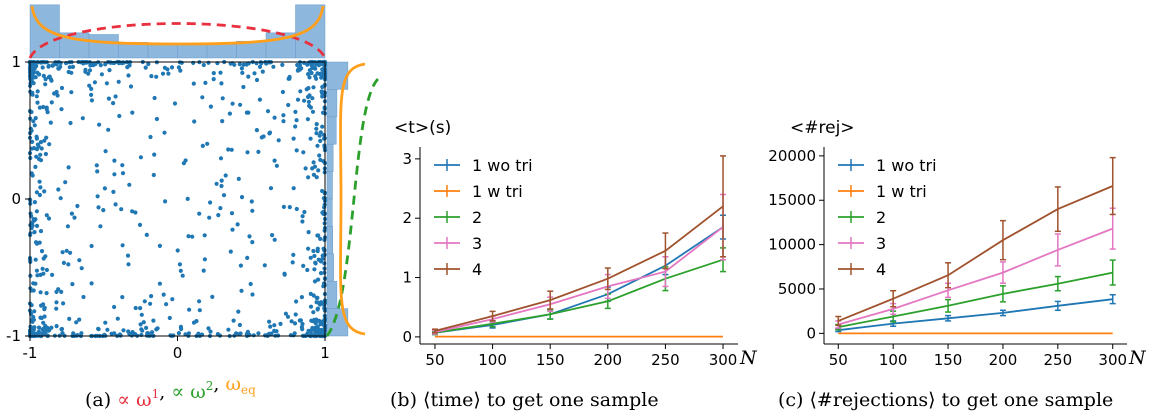 Image resolution: width=1150 pixels, height=418 pixels. I want to click on y-tick-label: 20000, so click(792, 156).